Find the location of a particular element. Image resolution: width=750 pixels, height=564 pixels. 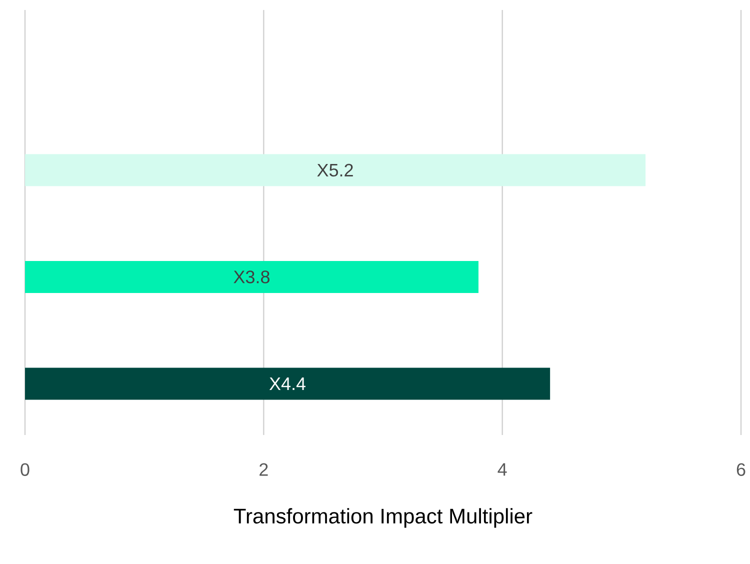

x-tick-label: 6 is located at coordinates (741, 469).